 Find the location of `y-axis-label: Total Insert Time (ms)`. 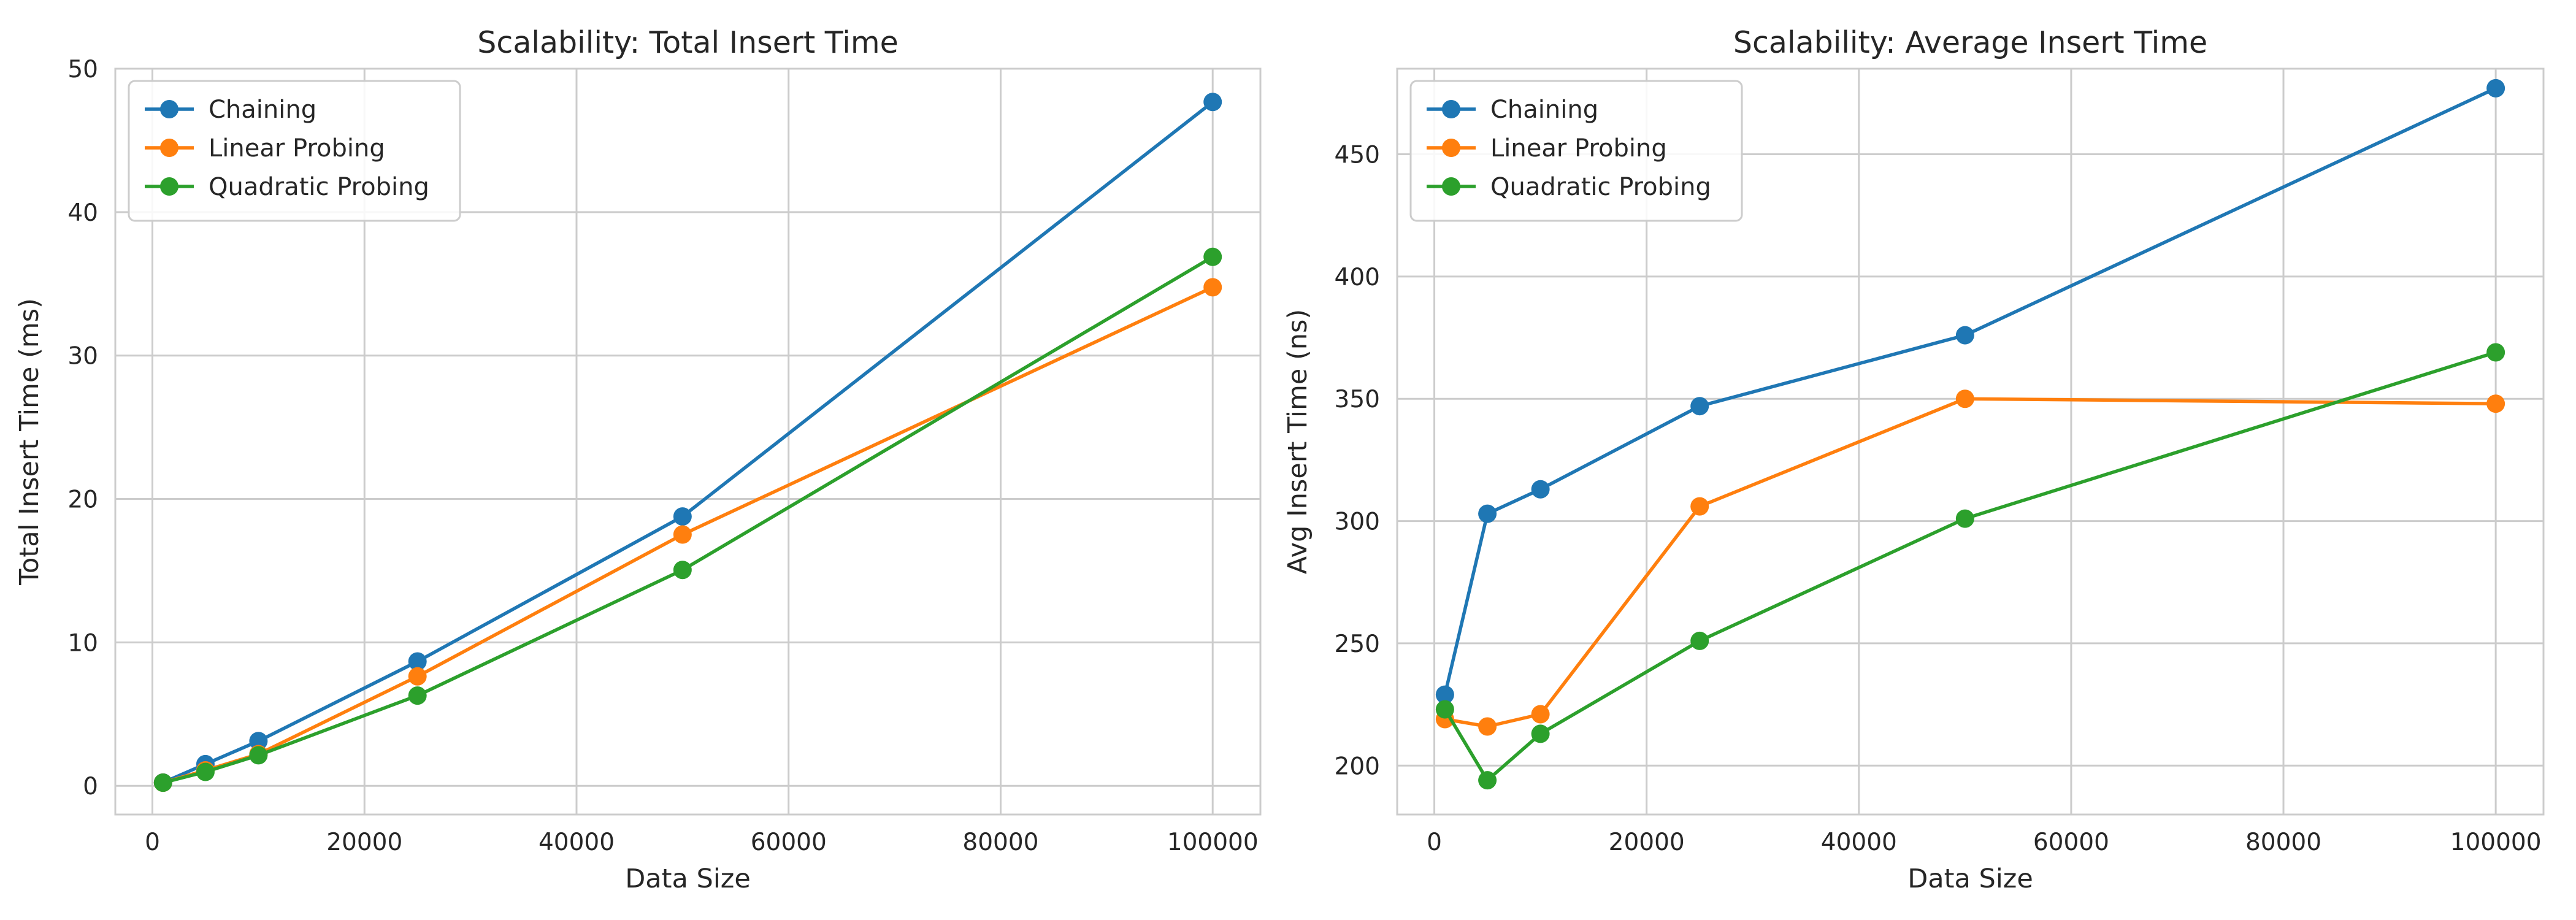

y-axis-label: Total Insert Time (ms) is located at coordinates (29, 442).